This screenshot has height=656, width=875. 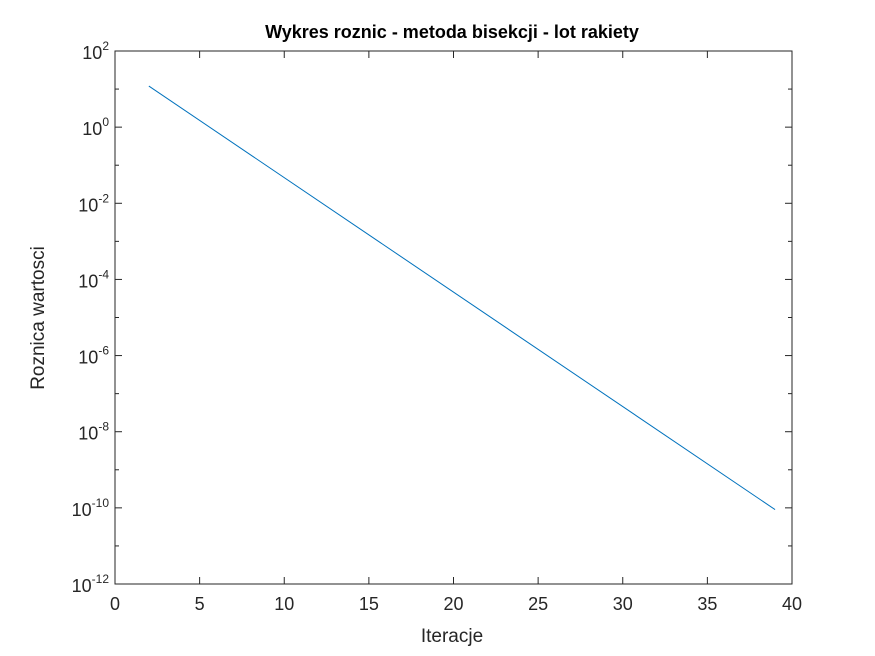 What do you see at coordinates (369, 604) in the screenshot?
I see `x-tick-label: 15` at bounding box center [369, 604].